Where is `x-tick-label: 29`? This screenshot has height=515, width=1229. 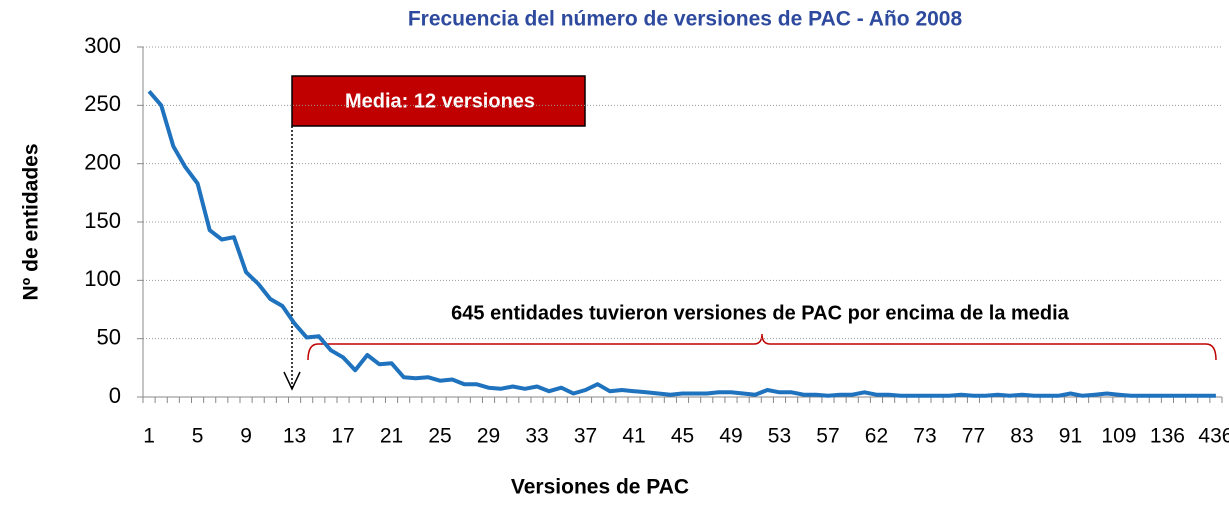 x-tick-label: 29 is located at coordinates (488, 436).